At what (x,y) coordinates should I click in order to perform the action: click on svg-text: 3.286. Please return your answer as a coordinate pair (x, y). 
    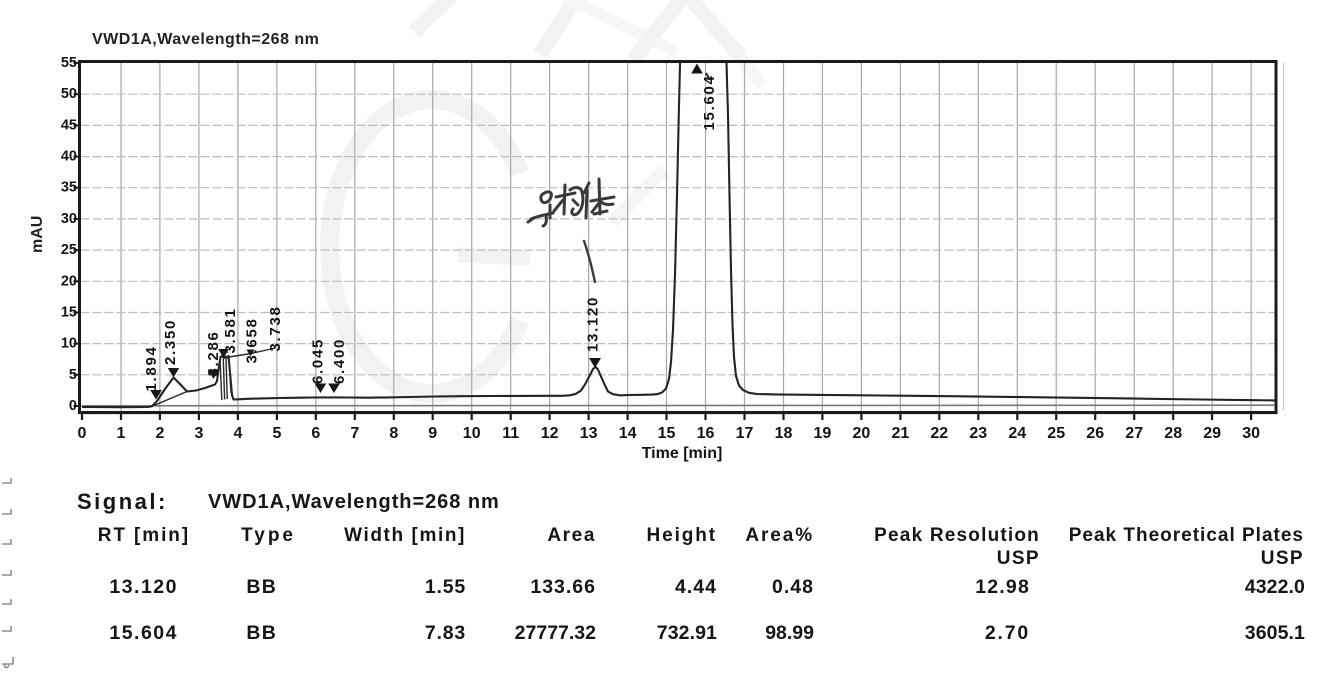
    Looking at the image, I should click on (213, 353).